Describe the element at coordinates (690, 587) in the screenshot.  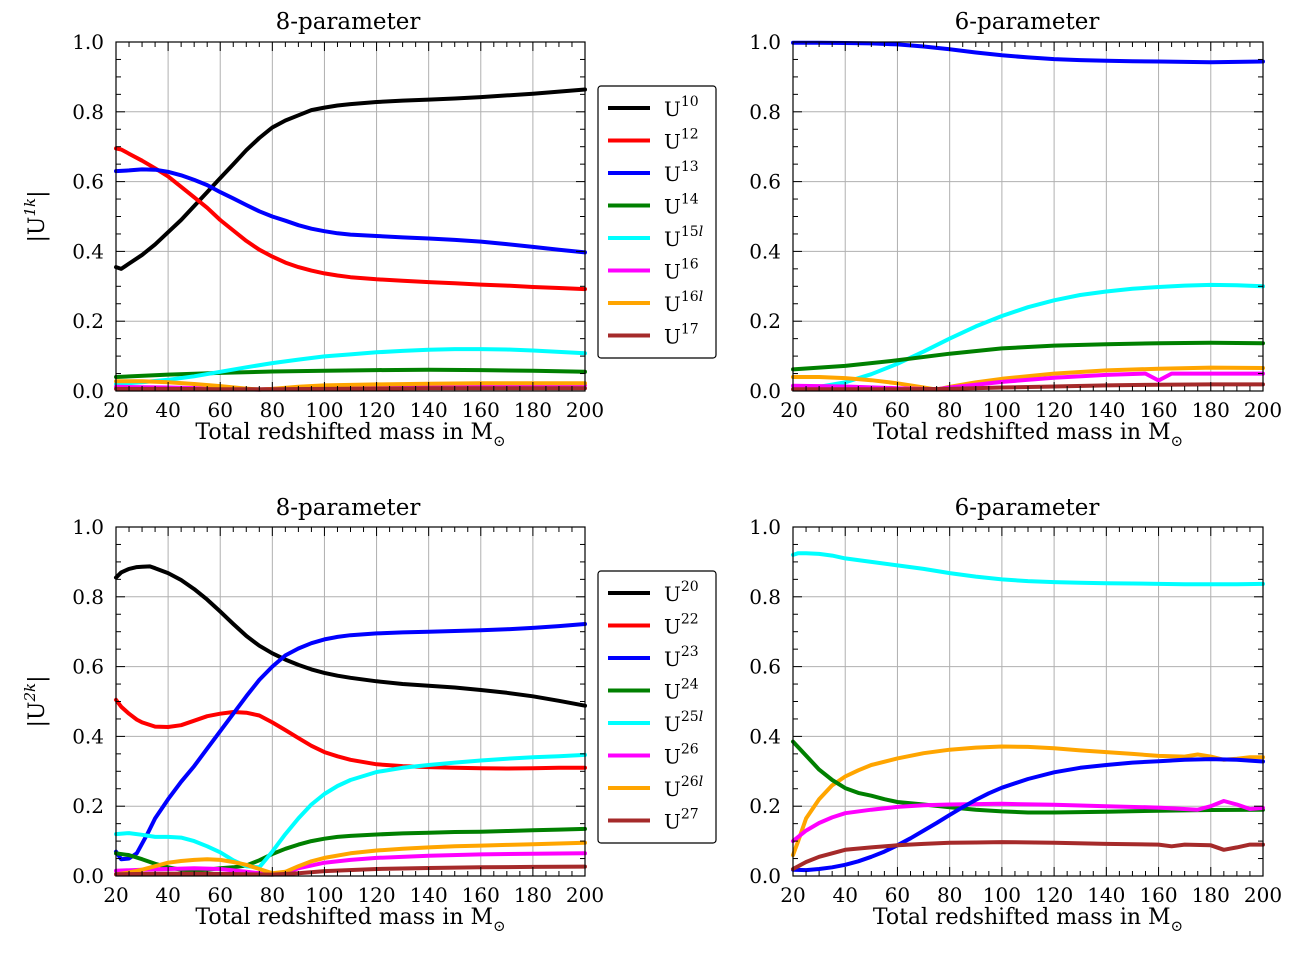
I see `legend-entry-sup: 20` at that location.